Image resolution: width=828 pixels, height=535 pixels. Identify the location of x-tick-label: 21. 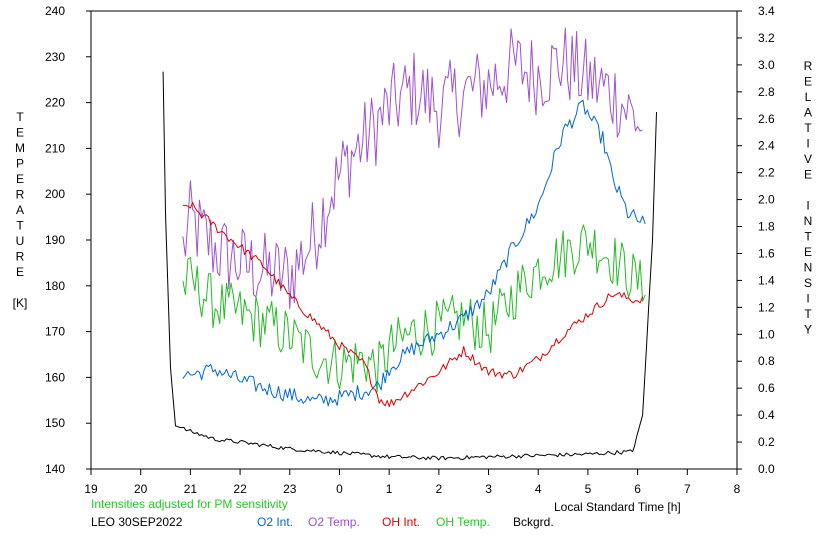
(191, 489).